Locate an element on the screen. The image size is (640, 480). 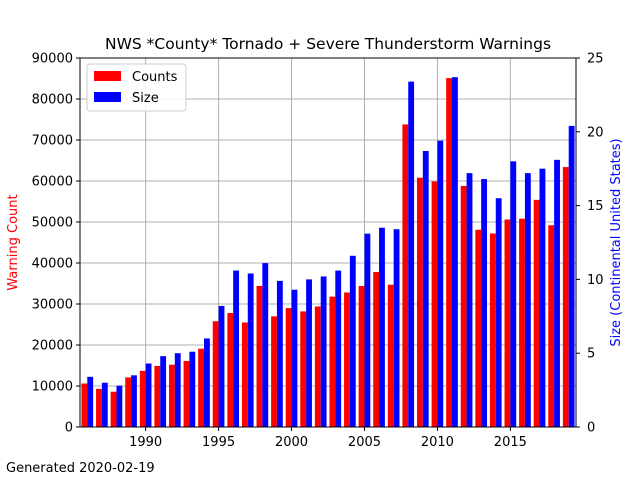
y2-tick-label: 15 is located at coordinates (595, 206).